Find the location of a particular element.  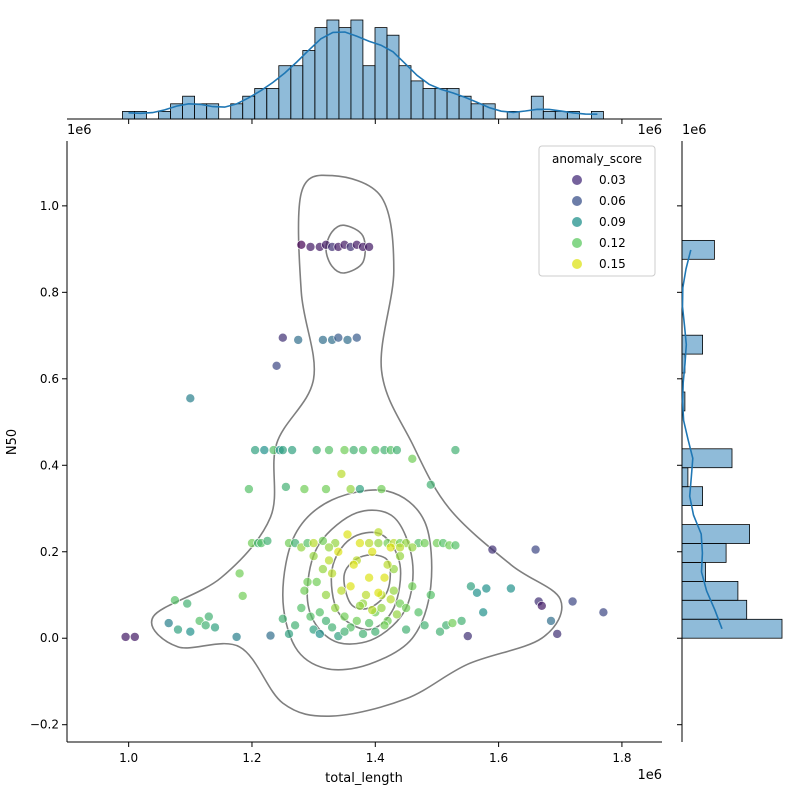

legend-label: 0.03 is located at coordinates (612, 180).